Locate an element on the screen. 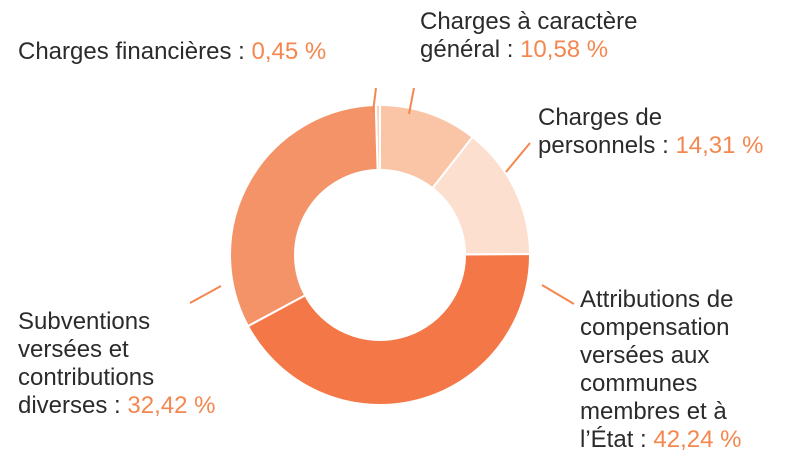  category-name: Charges de personnels is located at coordinates (600, 131).